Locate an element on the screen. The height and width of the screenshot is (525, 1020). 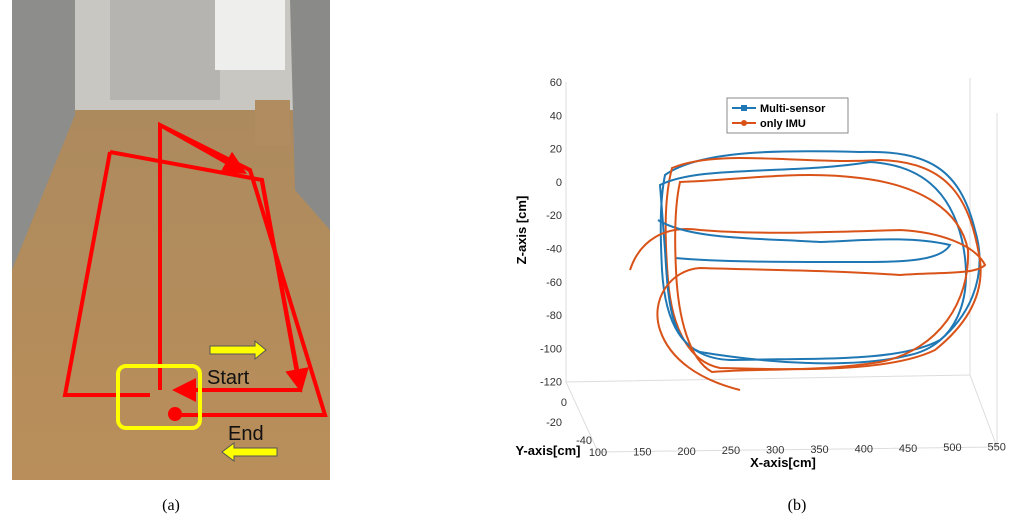
legend-label: Multi-sensor is located at coordinates (793, 109).